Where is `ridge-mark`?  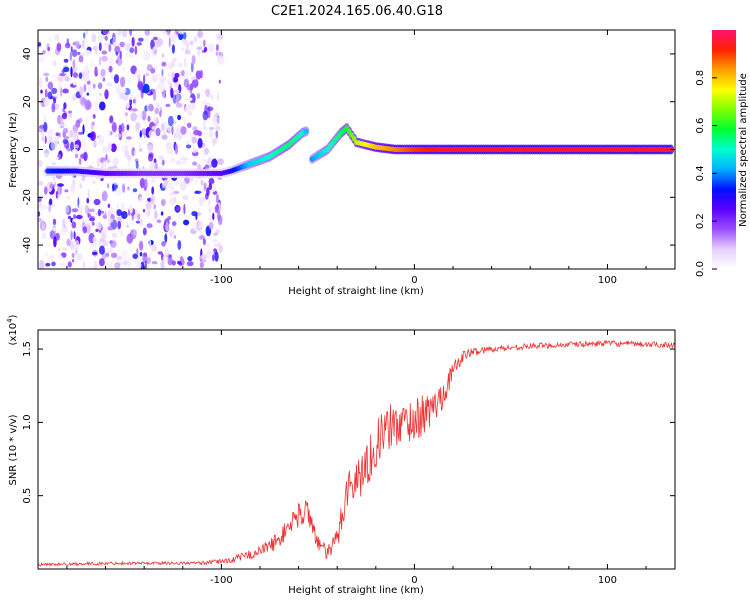 ridge-mark is located at coordinates (354, 139).